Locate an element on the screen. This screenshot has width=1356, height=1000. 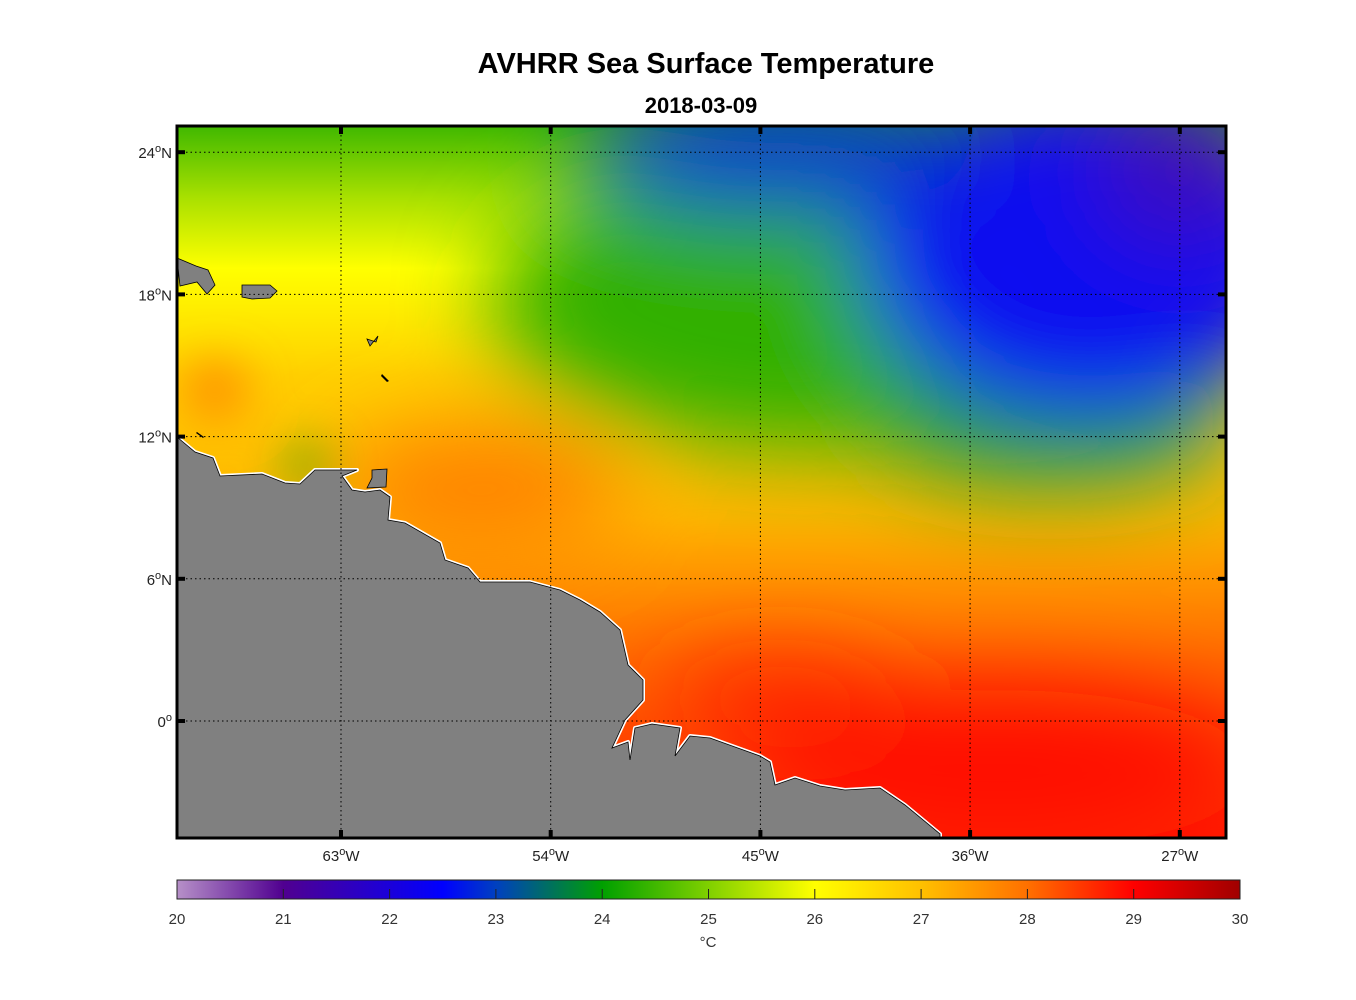
lat-tick-label: 24oN is located at coordinates (155, 152).